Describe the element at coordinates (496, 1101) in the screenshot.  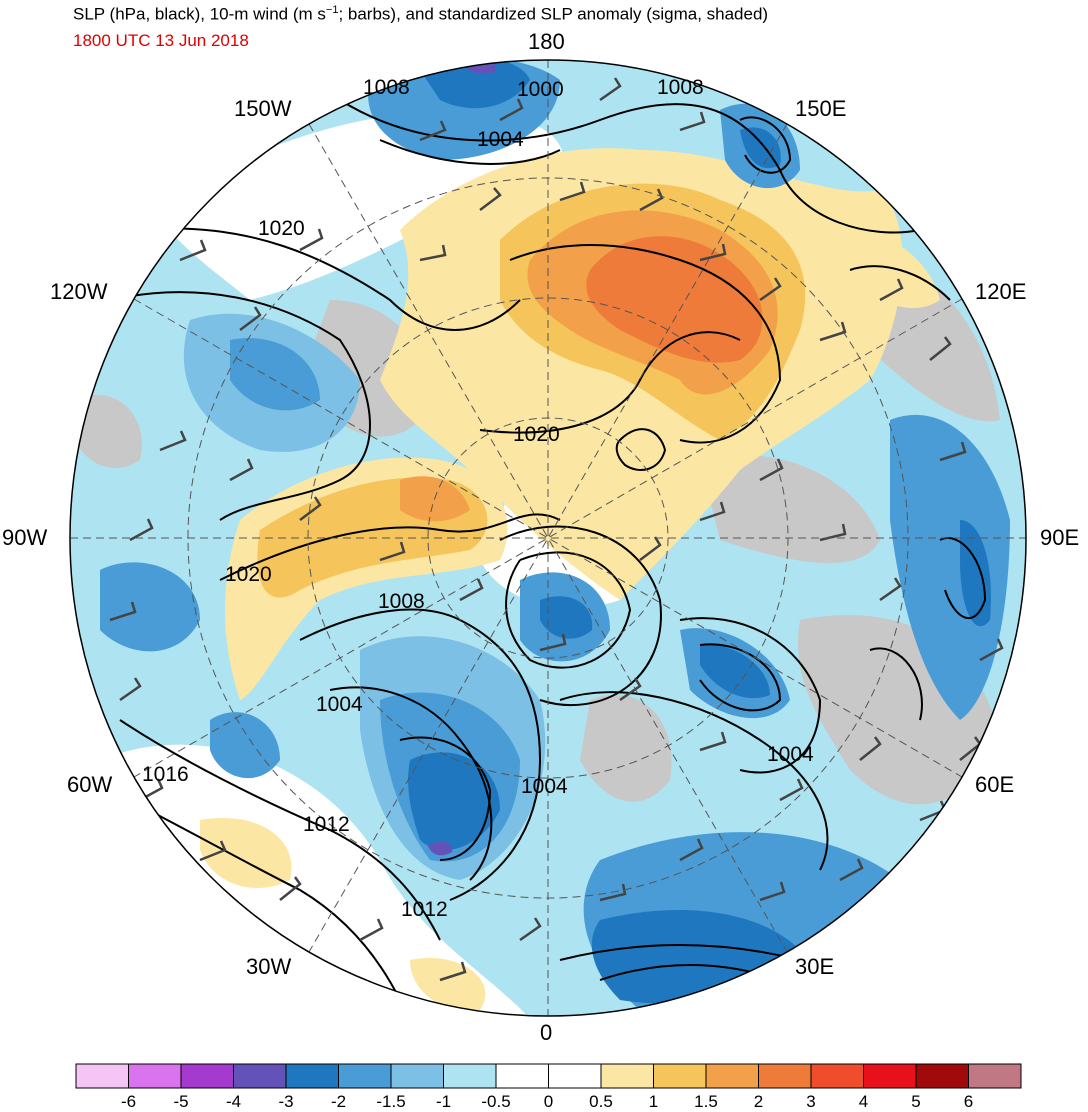
I see `colorbar-tick-label: -0.5` at that location.